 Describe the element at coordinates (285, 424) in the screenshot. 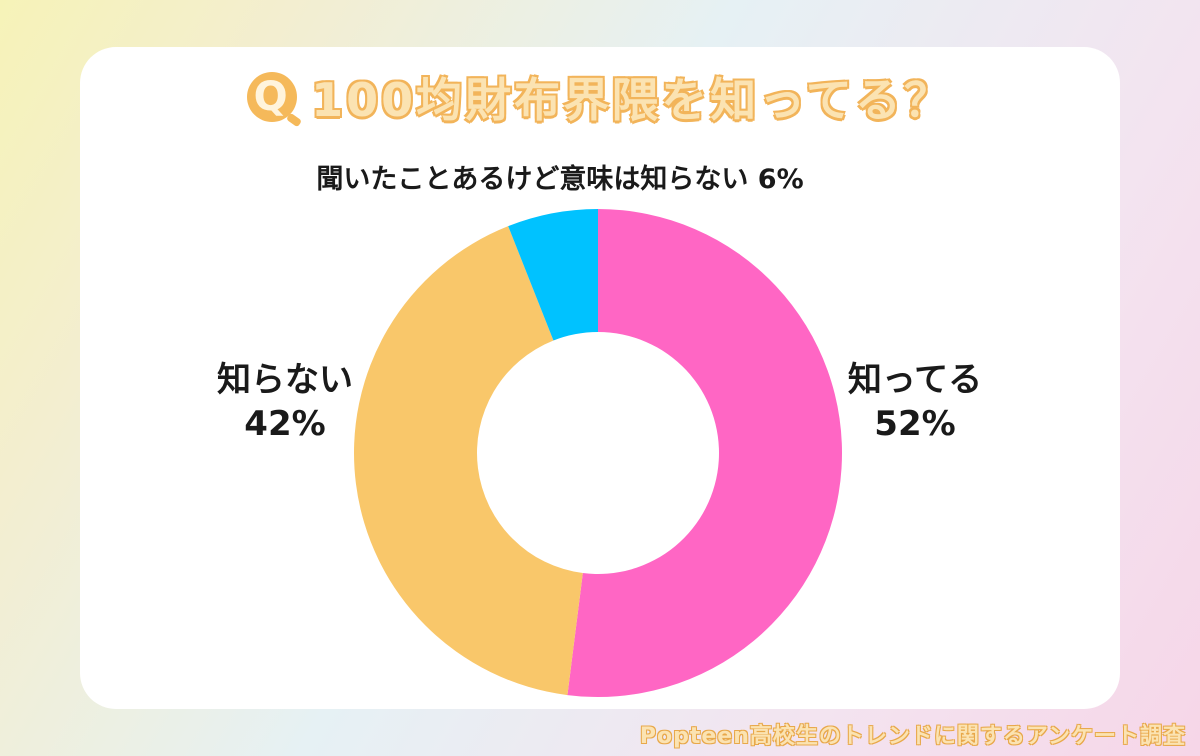

I see `label-dont-know-value: 42%` at that location.